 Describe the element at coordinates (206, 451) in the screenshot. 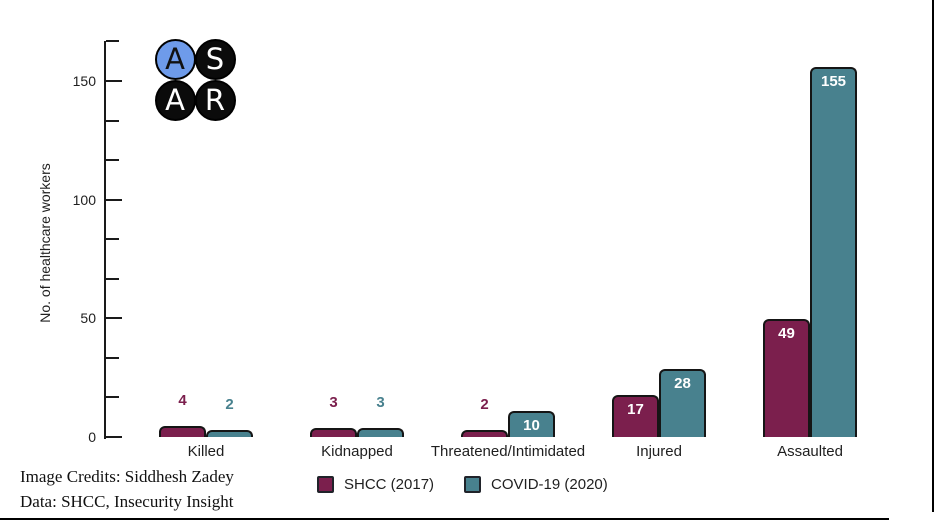

I see `category-label: Killed` at that location.